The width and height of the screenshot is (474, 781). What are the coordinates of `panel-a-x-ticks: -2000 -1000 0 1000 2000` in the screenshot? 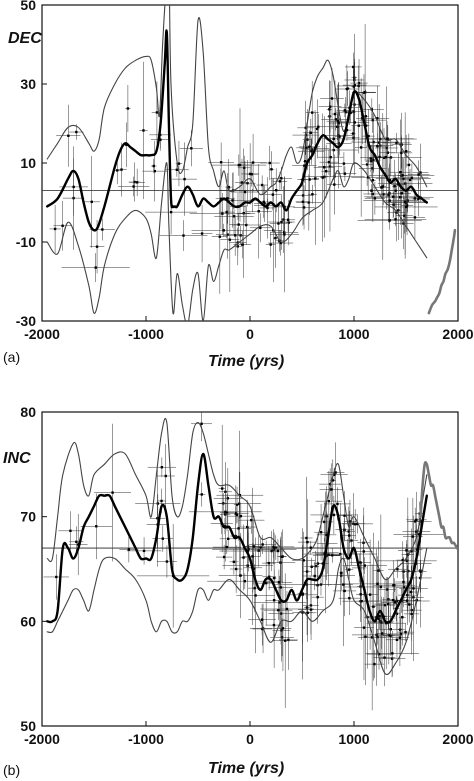 It's located at (249, 329).